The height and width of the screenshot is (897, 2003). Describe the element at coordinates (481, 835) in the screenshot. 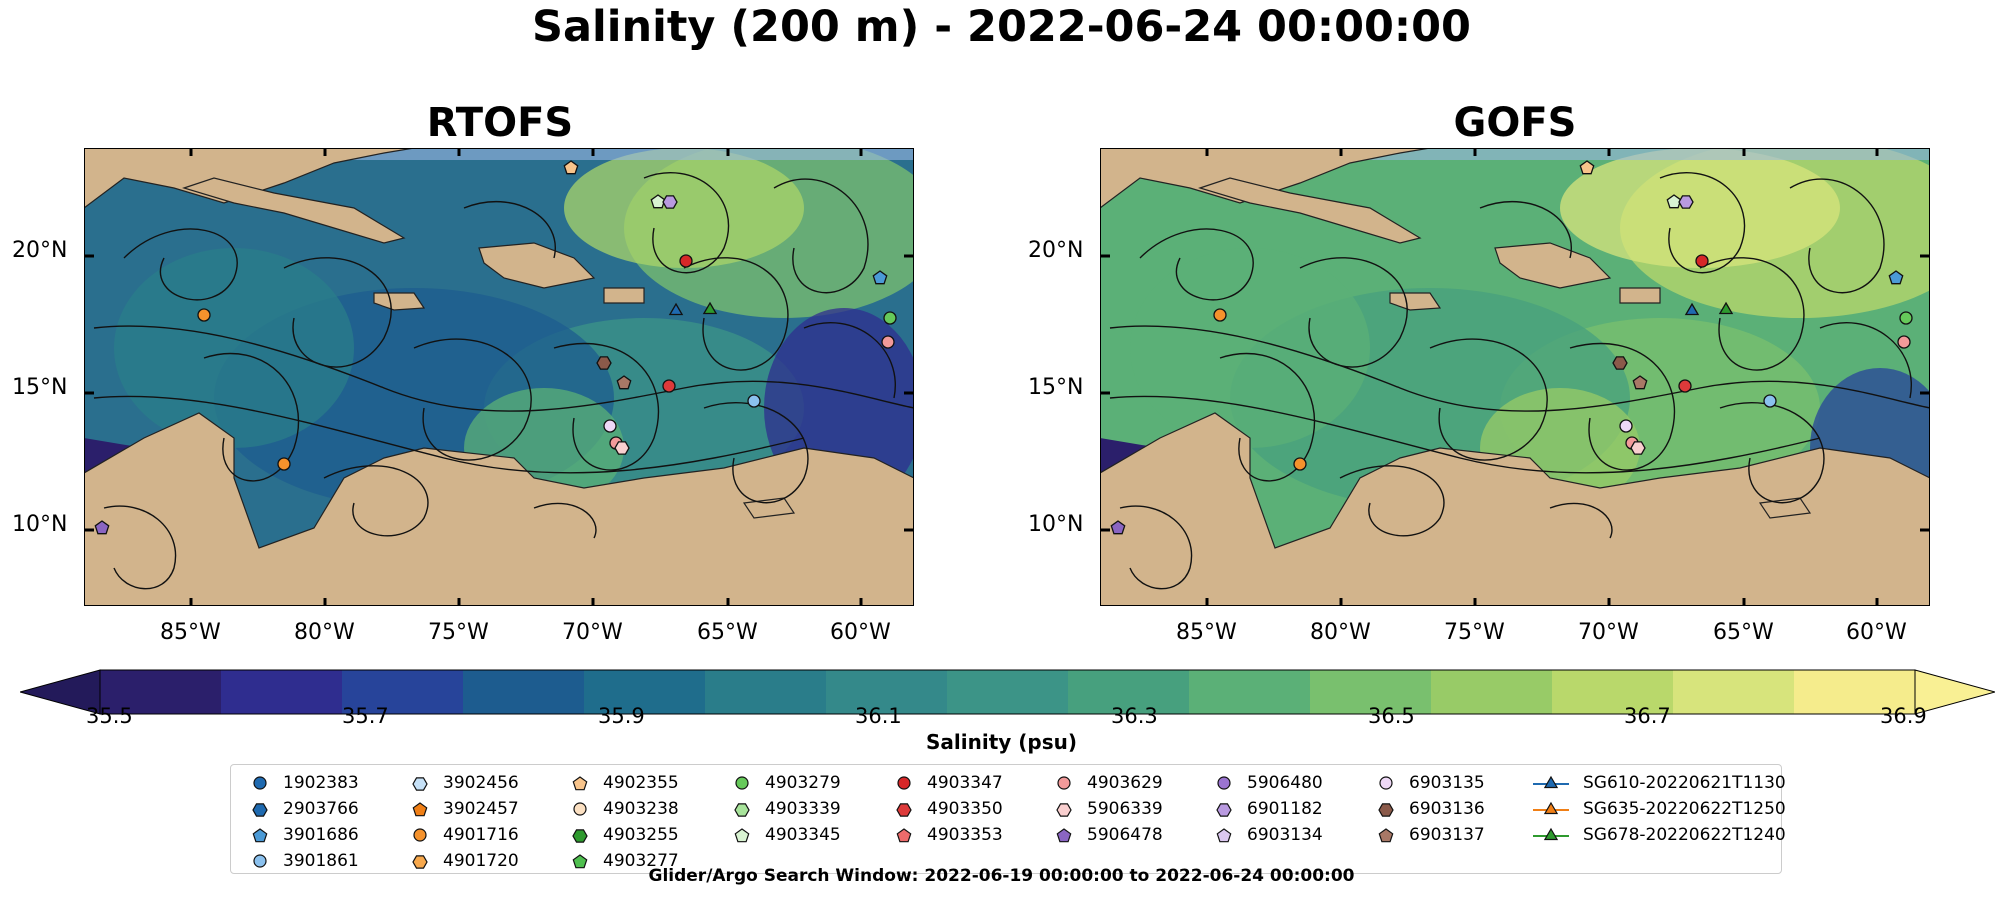

I see `legend-label: 4901716` at that location.